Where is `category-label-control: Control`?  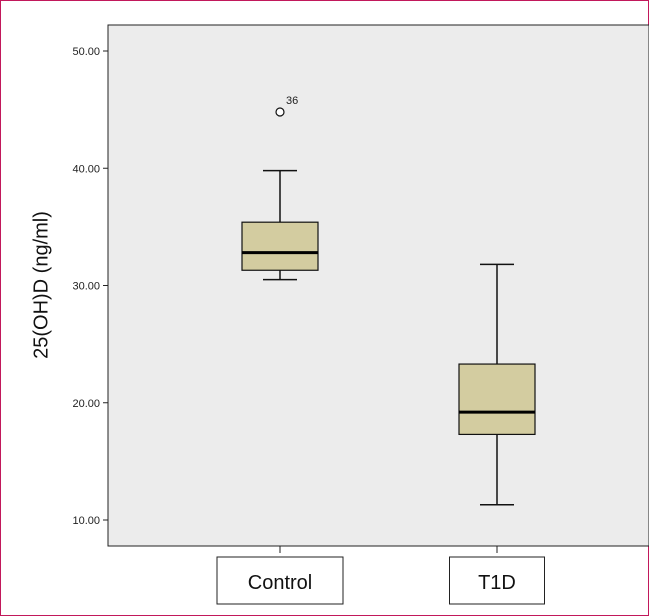 category-label-control: Control is located at coordinates (280, 583).